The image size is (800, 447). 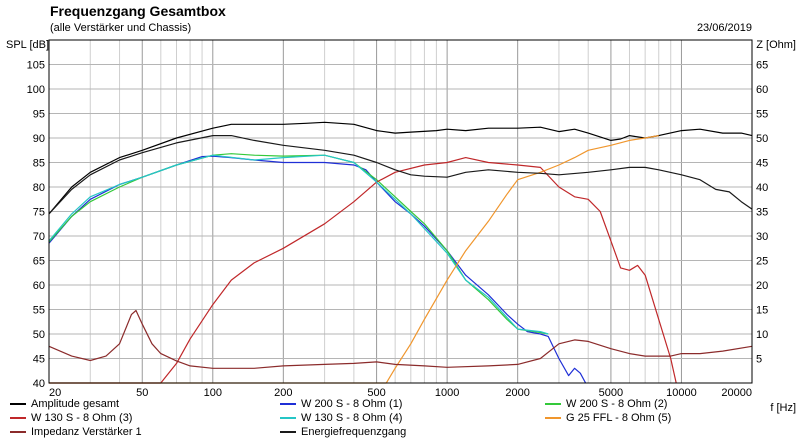 I want to click on y2-tick-label: 20, so click(x=762, y=286).